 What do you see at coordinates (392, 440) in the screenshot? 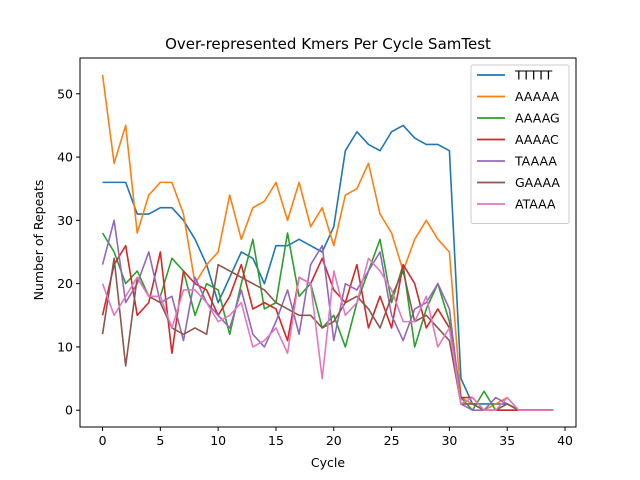
I see `x-tick-label: 25` at bounding box center [392, 440].